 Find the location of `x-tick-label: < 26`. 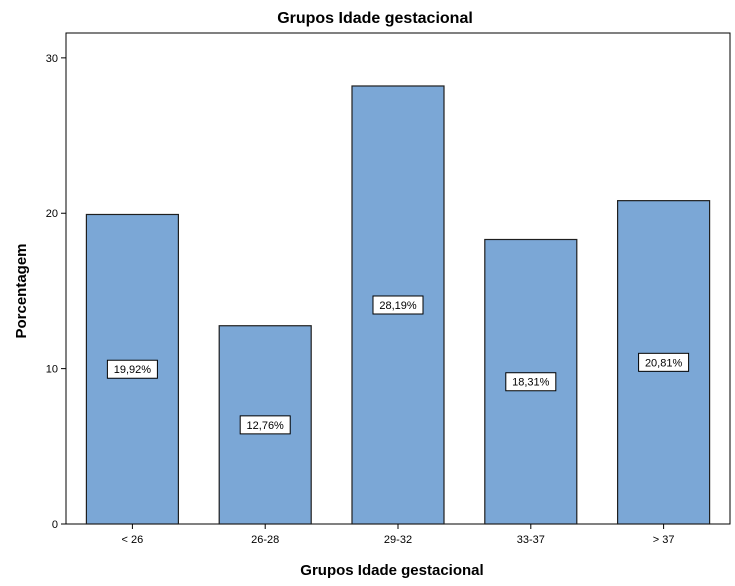

x-tick-label: < 26 is located at coordinates (133, 540).